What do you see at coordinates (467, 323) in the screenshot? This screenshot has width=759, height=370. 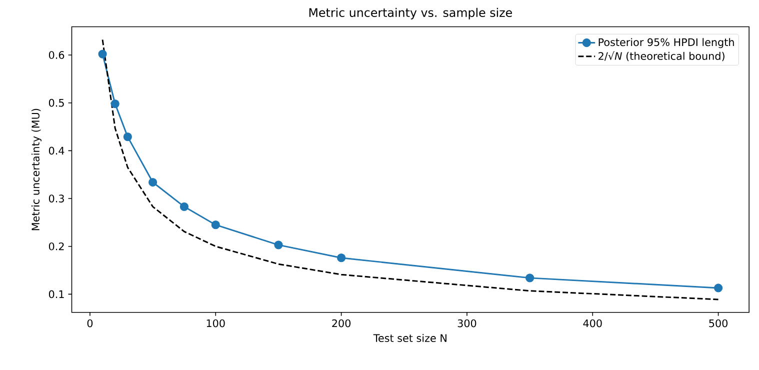 I see `x-tick-label: 300` at bounding box center [467, 323].